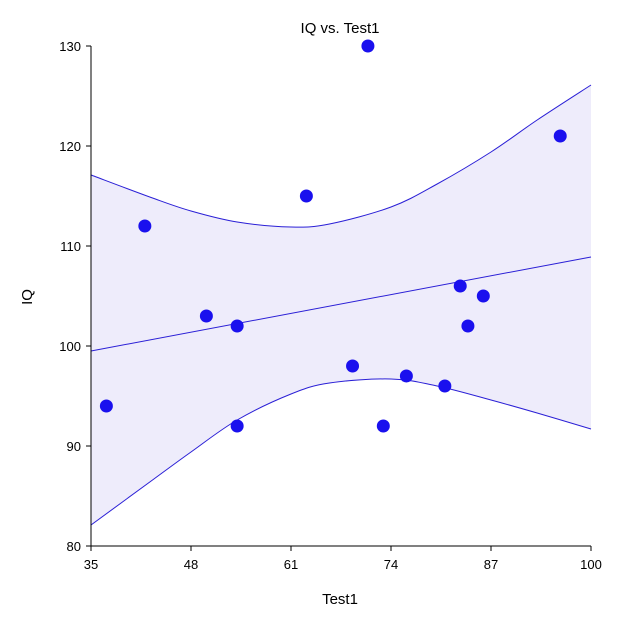  Describe the element at coordinates (70, 46) in the screenshot. I see `y-tick-label: 130` at that location.